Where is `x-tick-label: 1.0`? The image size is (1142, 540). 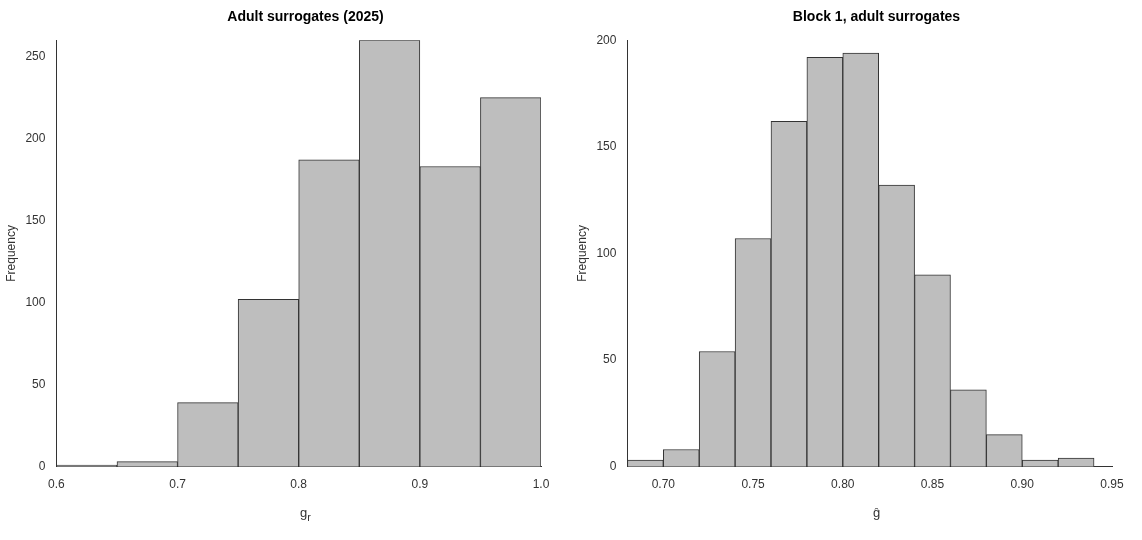
x-tick-label: 1.0 is located at coordinates (541, 484).